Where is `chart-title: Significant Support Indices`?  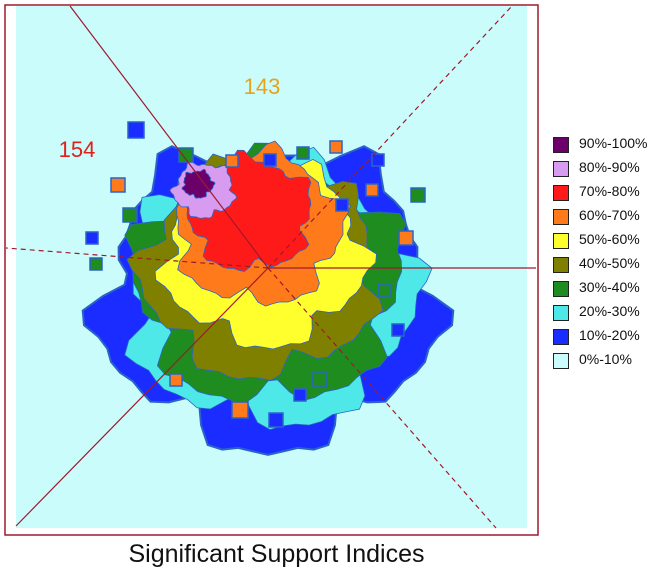 chart-title: Significant Support Indices is located at coordinates (276, 554).